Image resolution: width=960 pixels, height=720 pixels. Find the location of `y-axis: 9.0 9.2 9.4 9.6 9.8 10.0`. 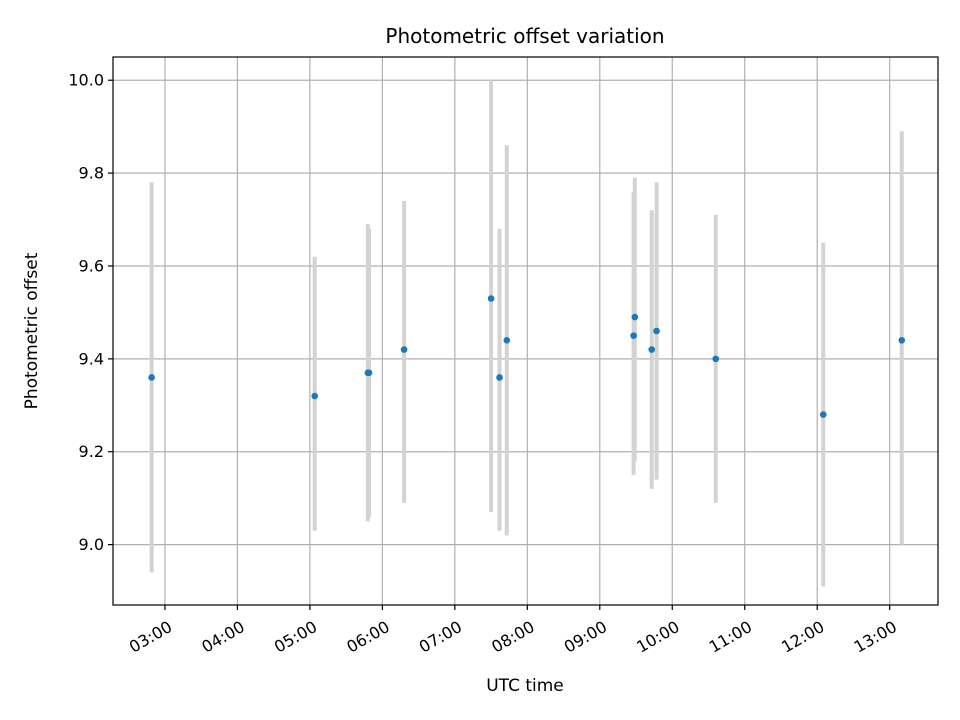

y-axis: 9.0 9.2 9.4 9.6 9.8 10.0 is located at coordinates (90, 312).